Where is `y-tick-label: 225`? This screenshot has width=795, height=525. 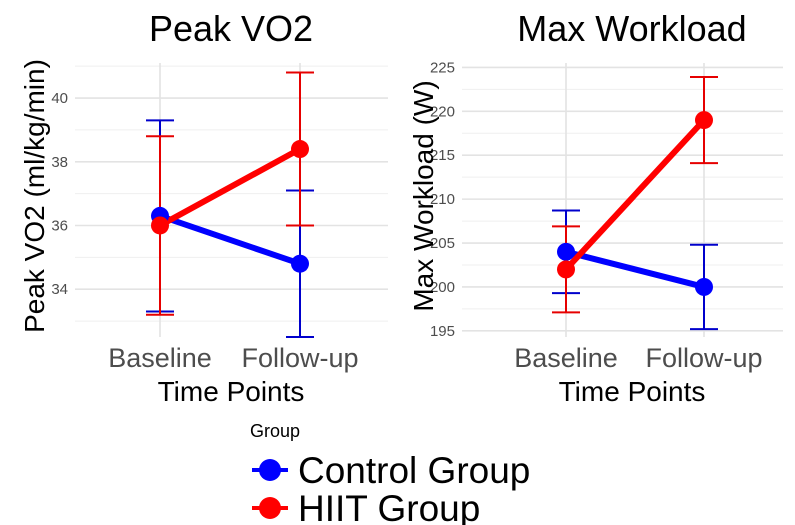
y-tick-label: 225 is located at coordinates (442, 67).